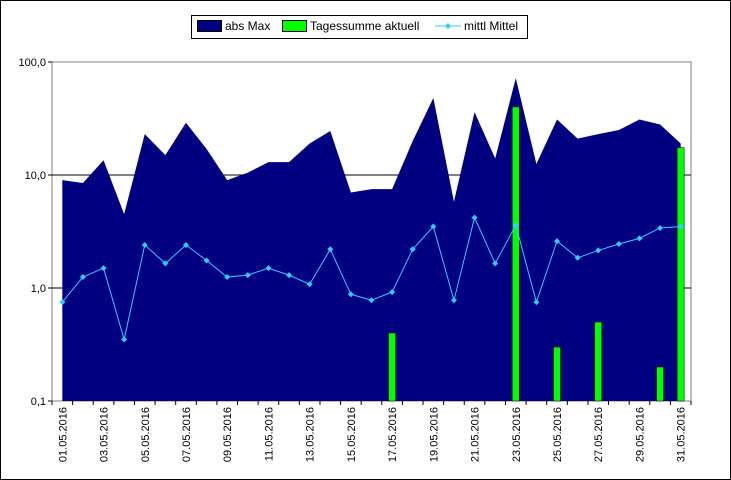 The image size is (731, 480). Describe the element at coordinates (517, 434) in the screenshot. I see `x-tick-label: 23.05.2016` at that location.